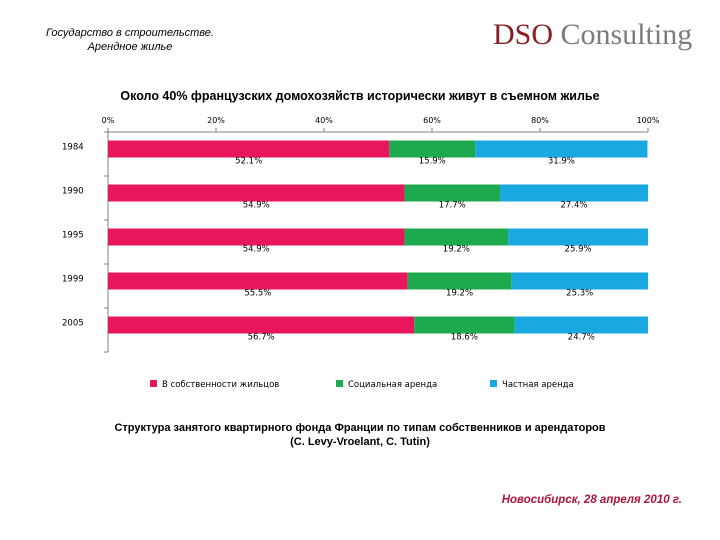 Image resolution: width=720 pixels, height=540 pixels. Describe the element at coordinates (324, 120) in the screenshot. I see `x-tick-label: 40%` at that location.